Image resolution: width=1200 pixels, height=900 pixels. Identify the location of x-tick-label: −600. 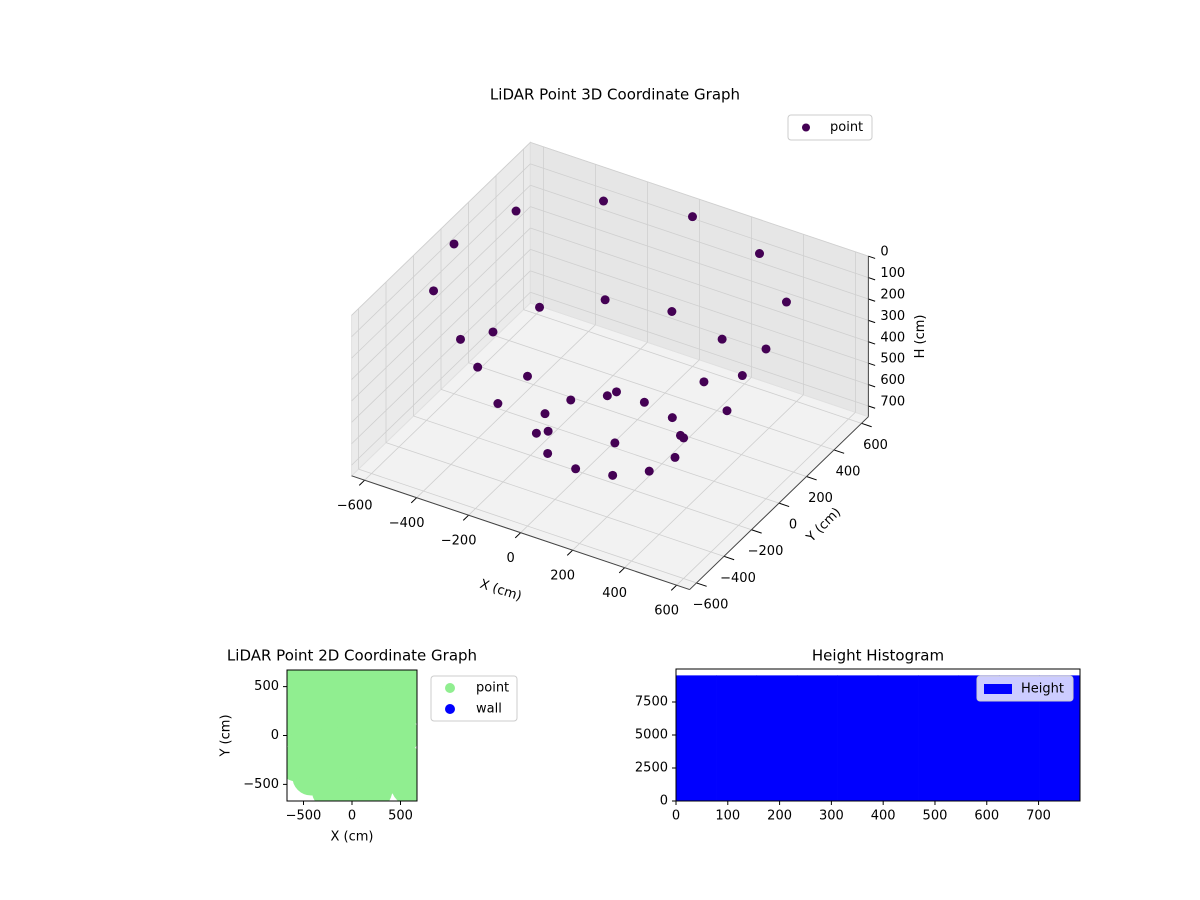
(355, 506).